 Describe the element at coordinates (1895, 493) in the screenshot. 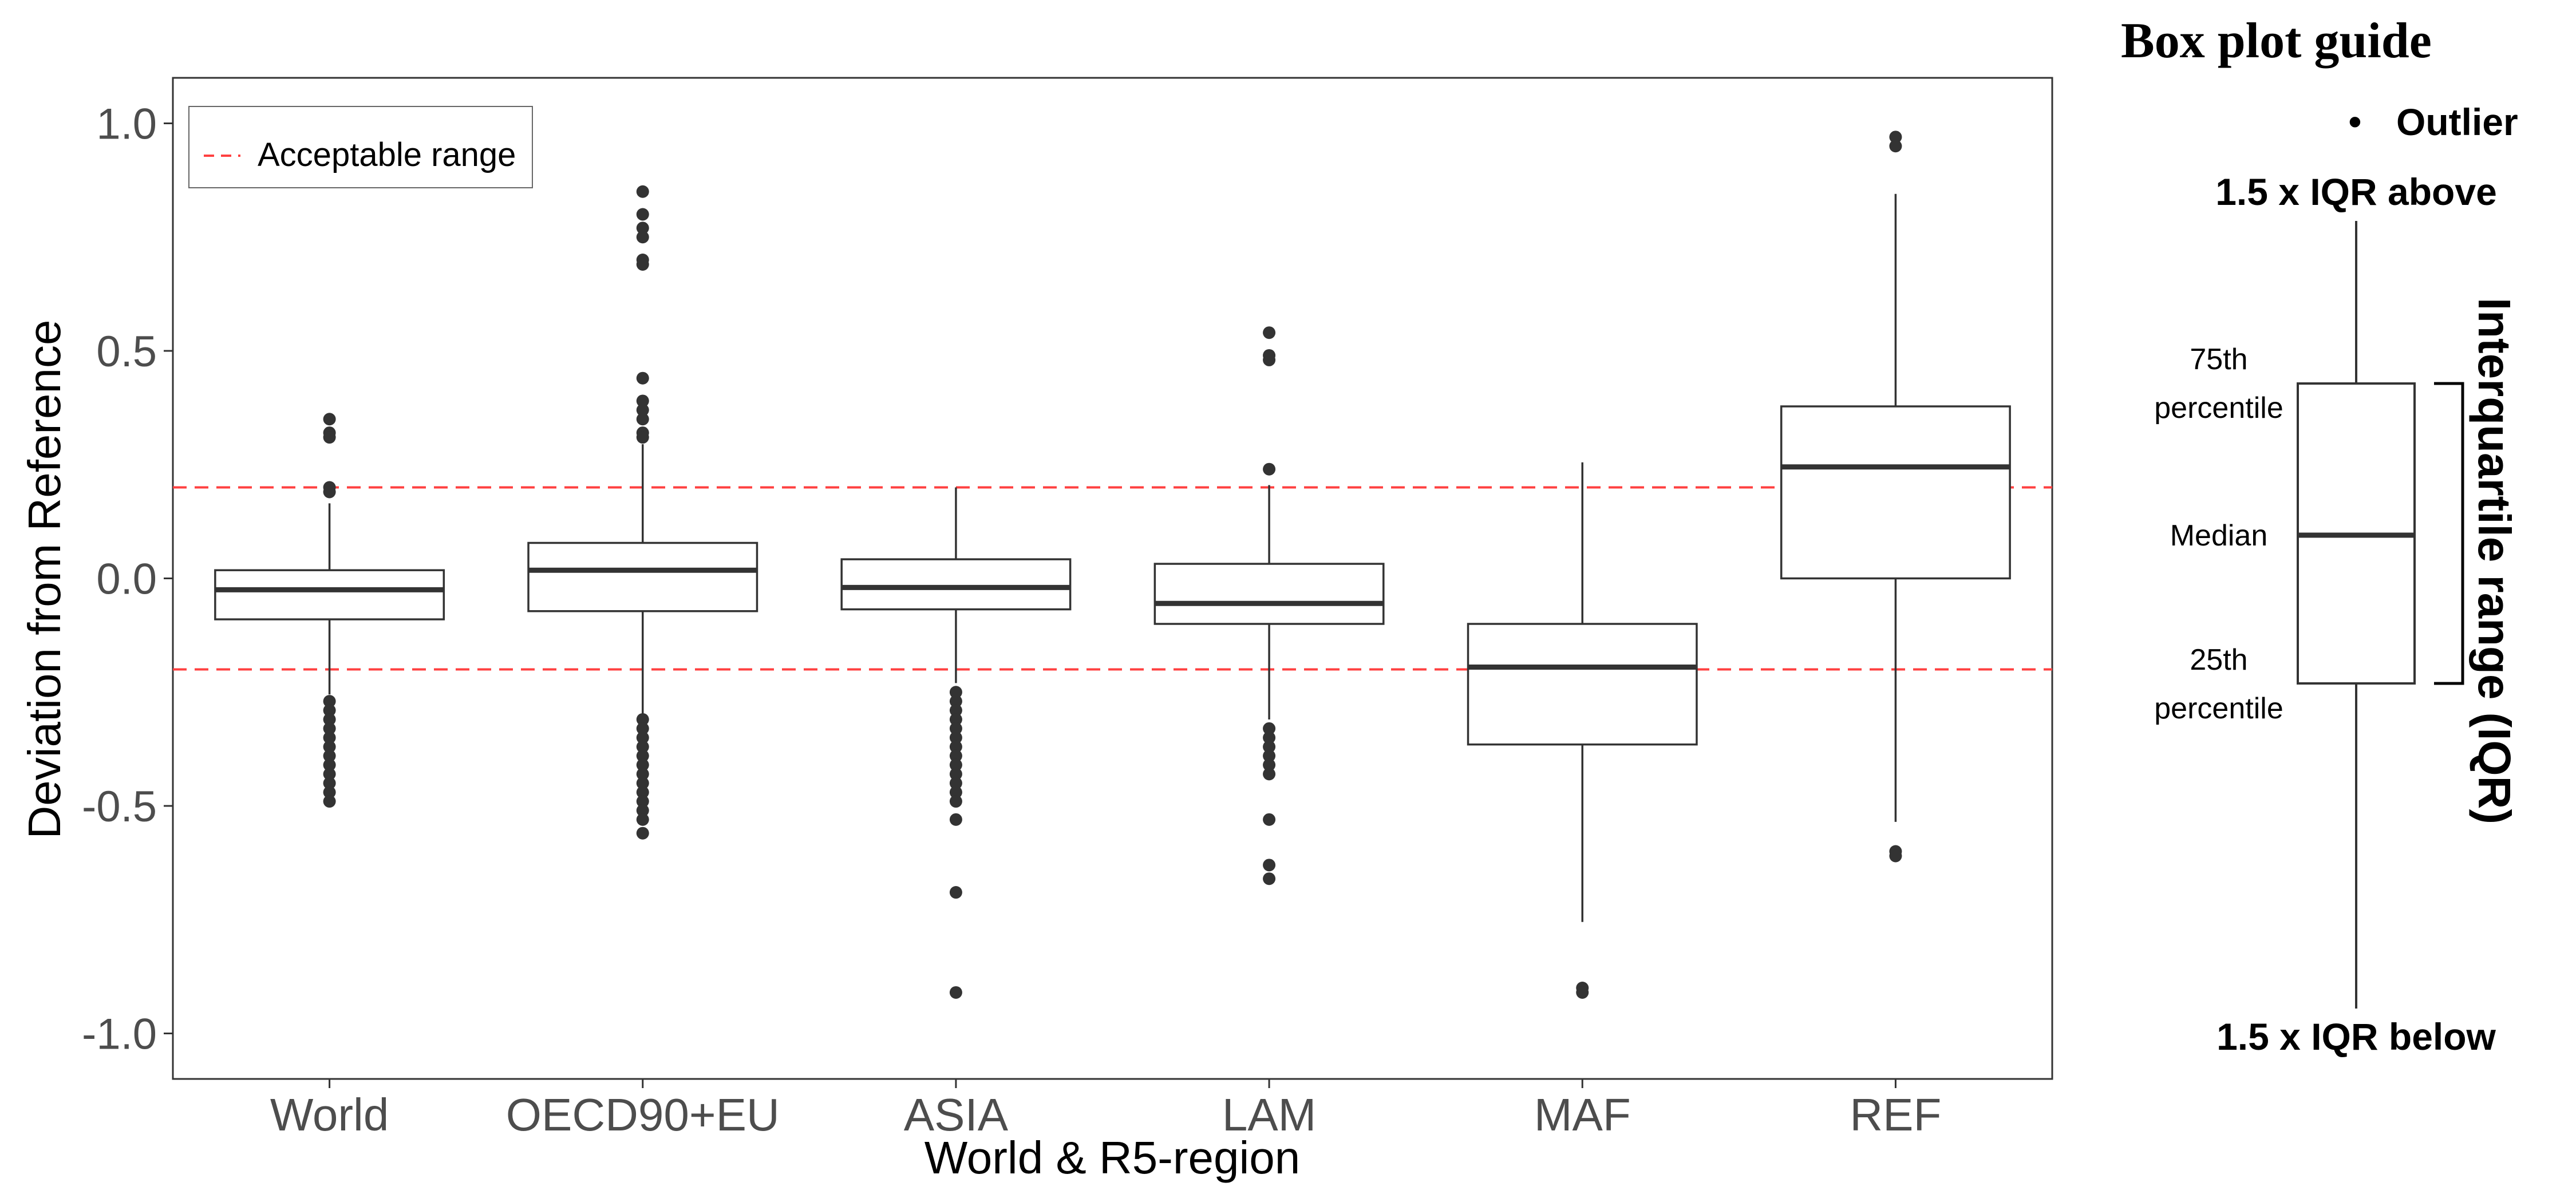

I see `iqr-box-ref` at that location.